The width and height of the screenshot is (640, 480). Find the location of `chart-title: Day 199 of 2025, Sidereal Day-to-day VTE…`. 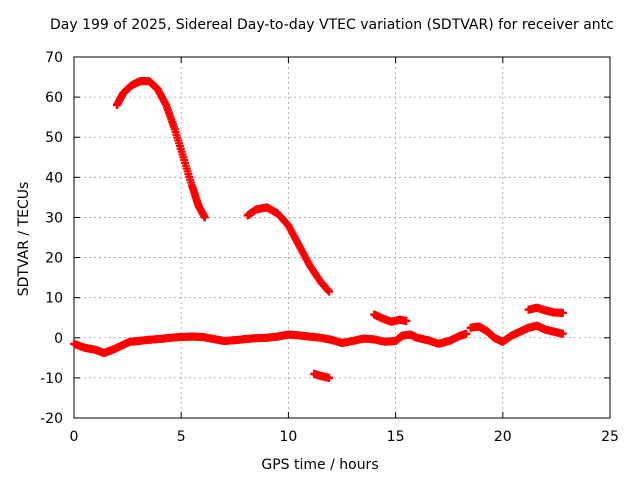

chart-title: Day 199 of 2025, Sidereal Day-to-day VTE… is located at coordinates (332, 25).